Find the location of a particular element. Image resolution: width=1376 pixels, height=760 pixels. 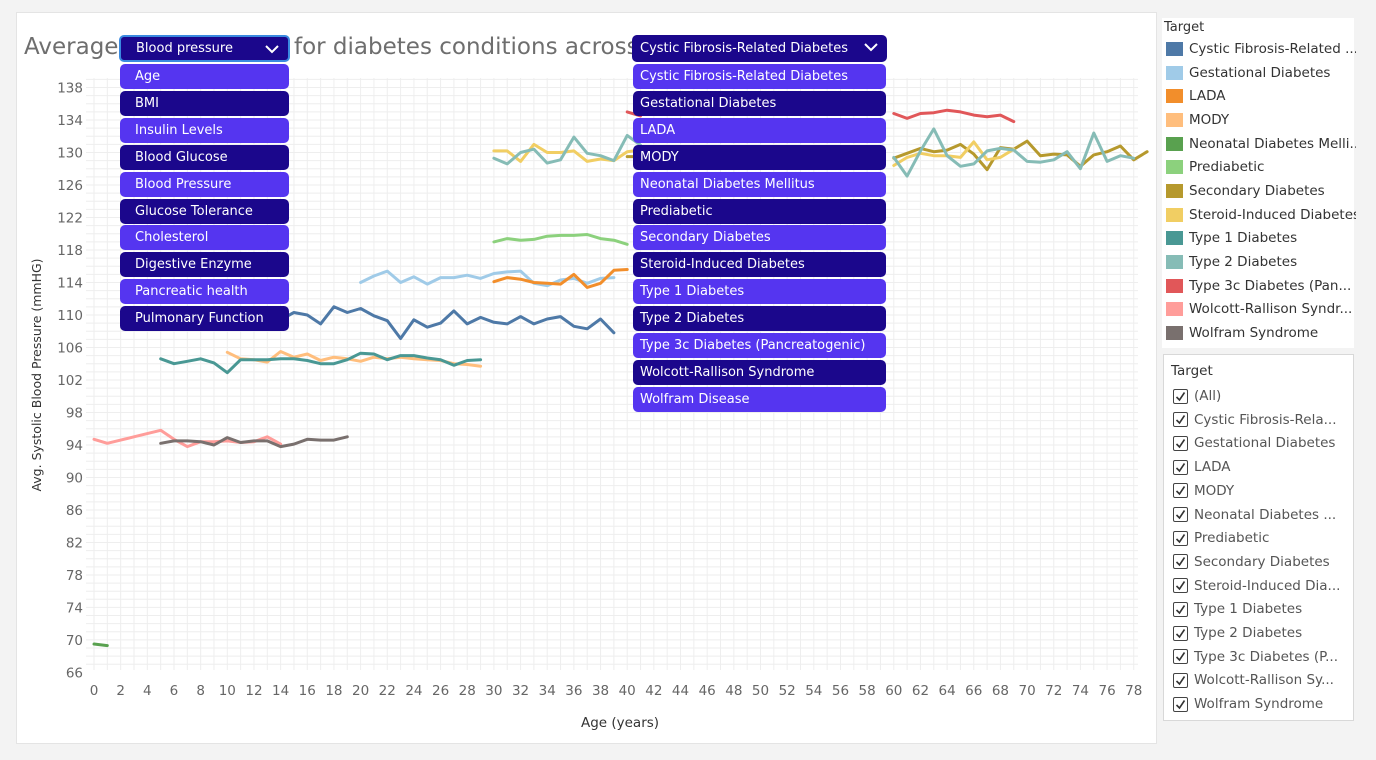

condition-option: Wolcott-Rallison Syndrome is located at coordinates (759, 372).